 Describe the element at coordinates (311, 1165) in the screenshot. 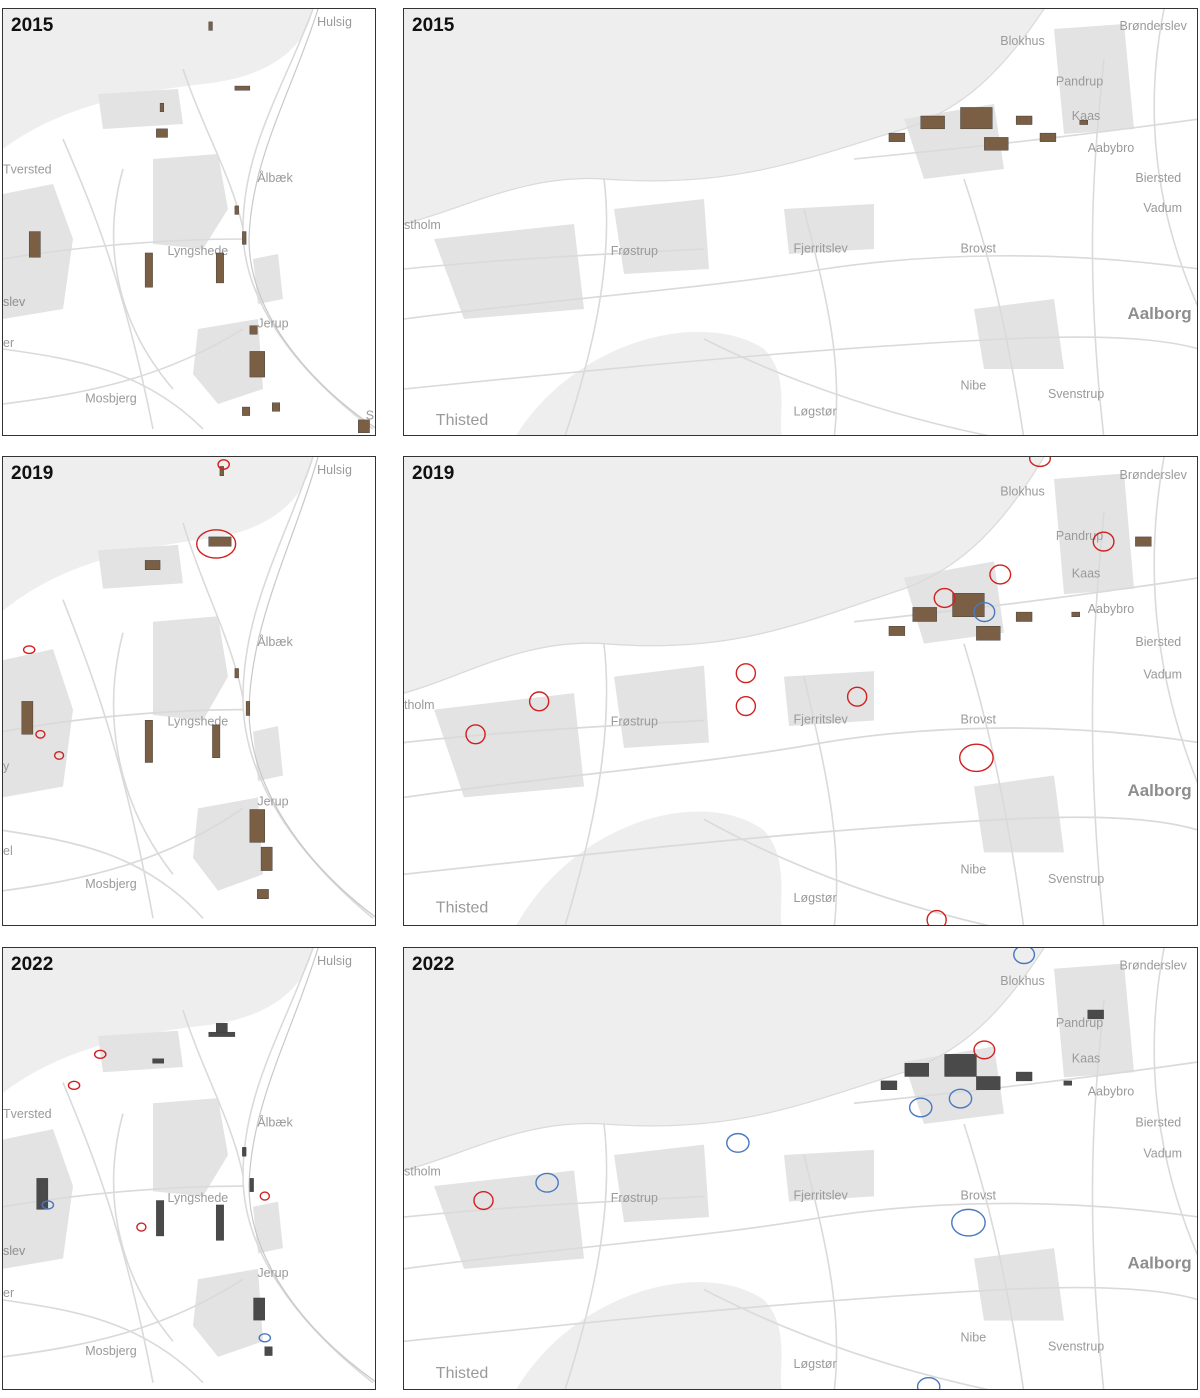

I see `coastline` at that location.